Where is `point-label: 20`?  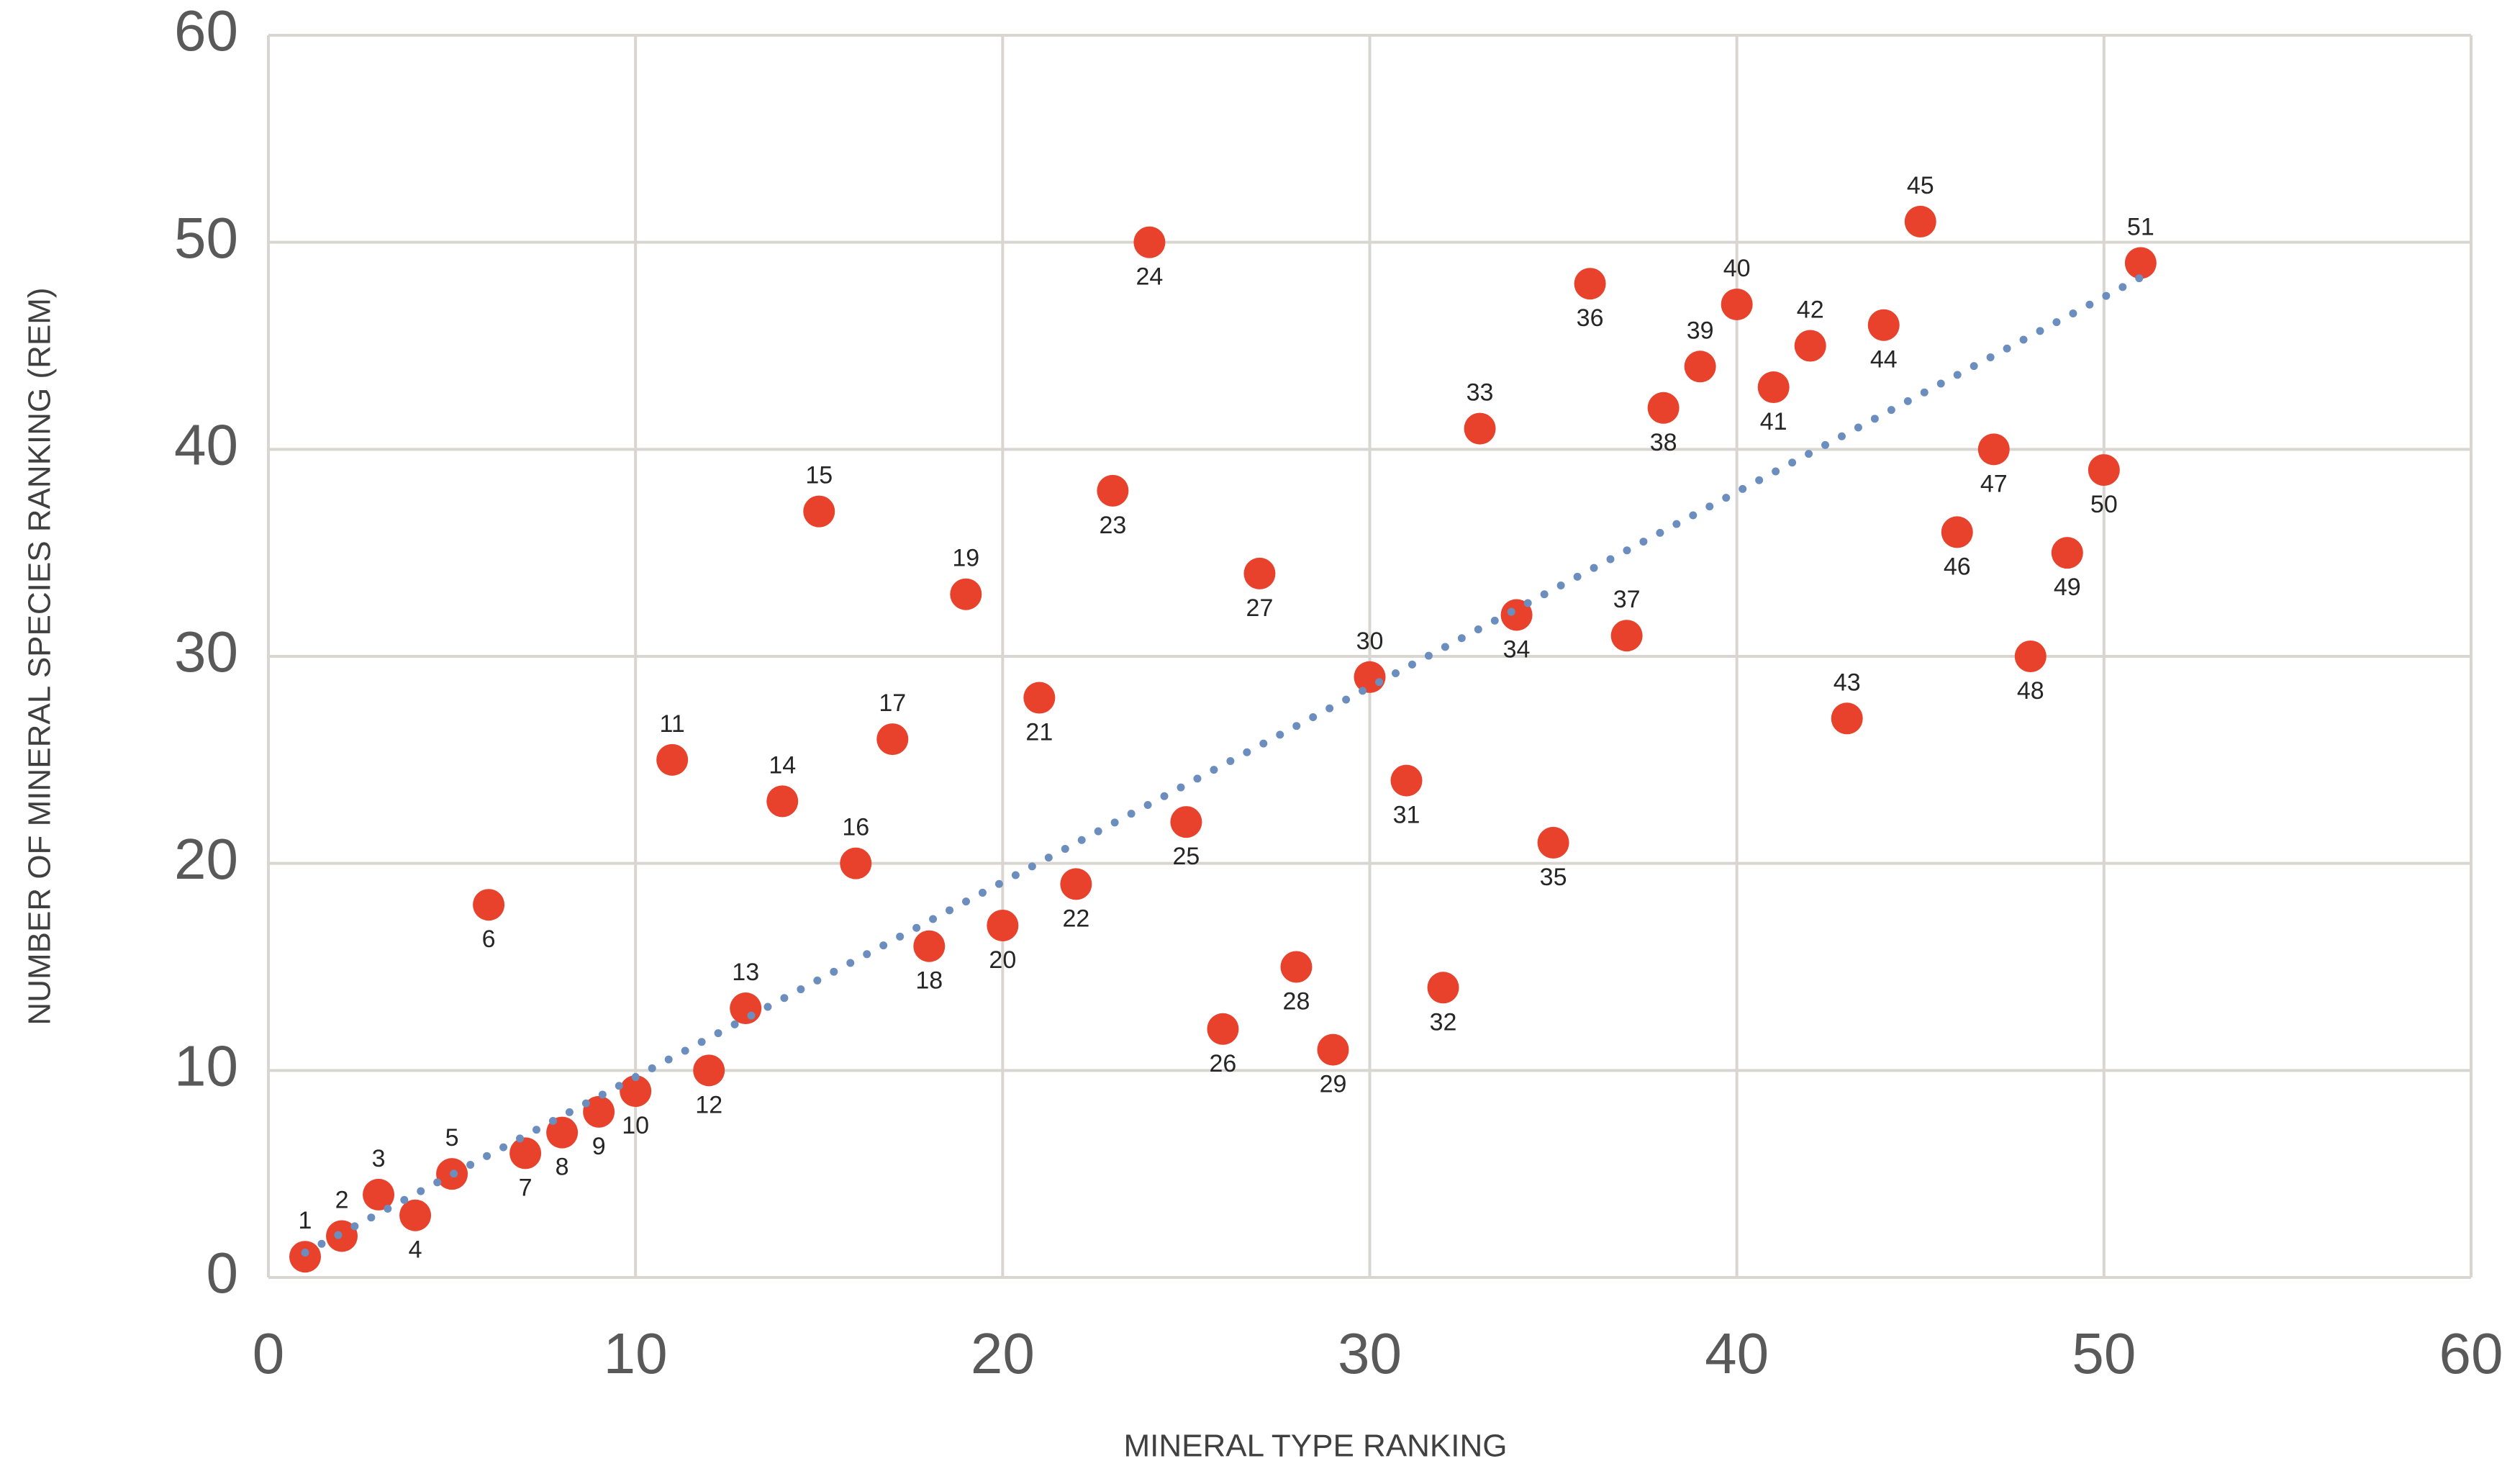 point-label: 20 is located at coordinates (1002, 960).